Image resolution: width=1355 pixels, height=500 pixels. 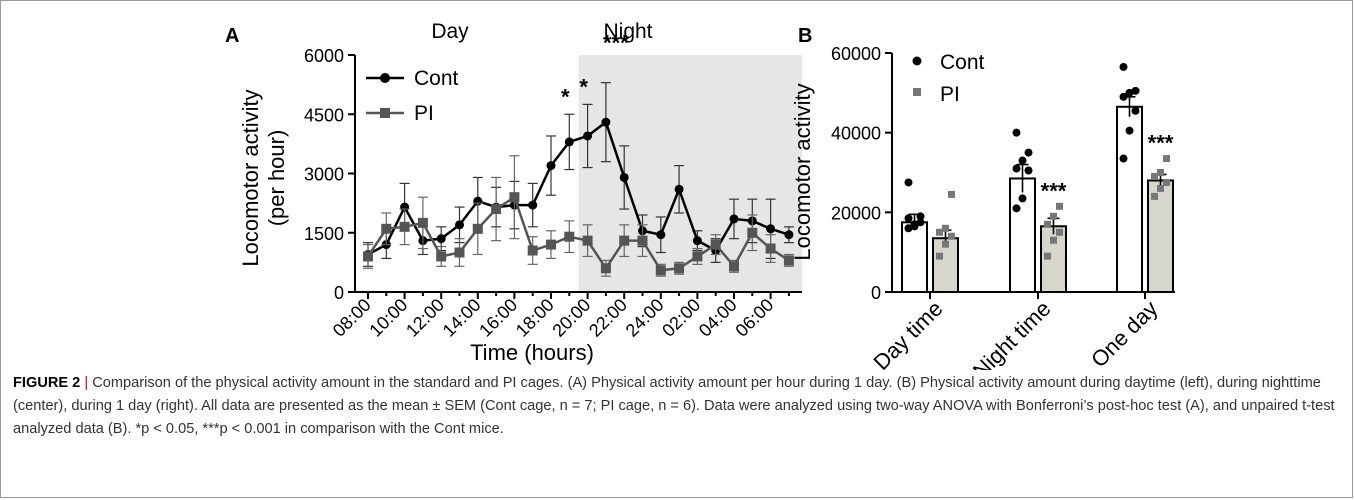 I want to click on legend-label-pi: PI, so click(x=424, y=113).